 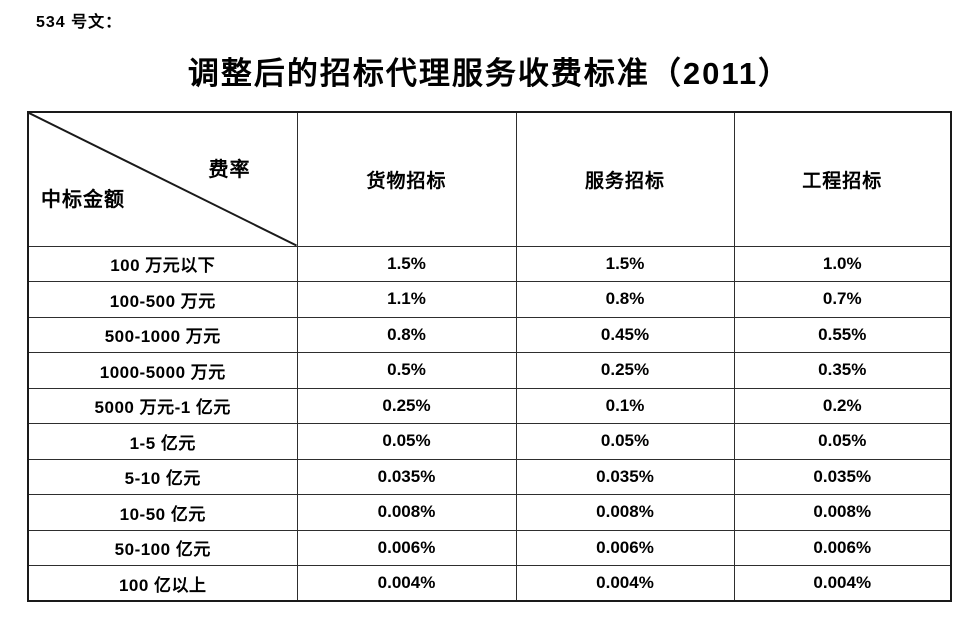 What do you see at coordinates (162, 547) in the screenshot?
I see `row-label: 50-100 亿元` at bounding box center [162, 547].